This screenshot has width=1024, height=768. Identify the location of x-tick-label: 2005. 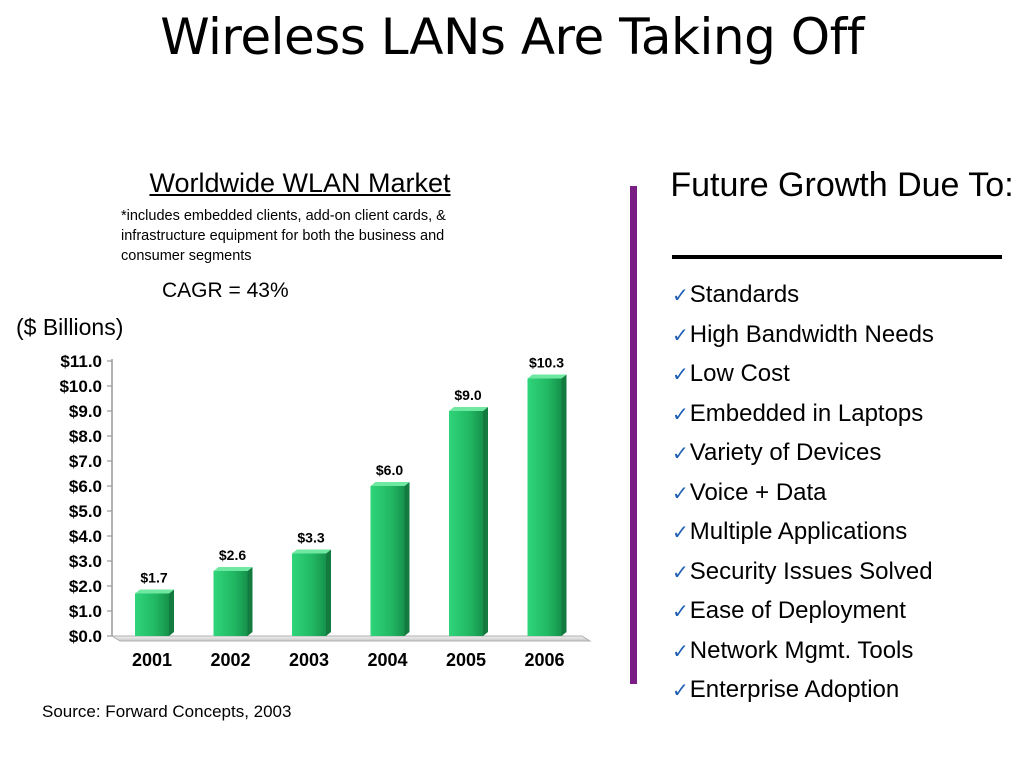
(466, 660).